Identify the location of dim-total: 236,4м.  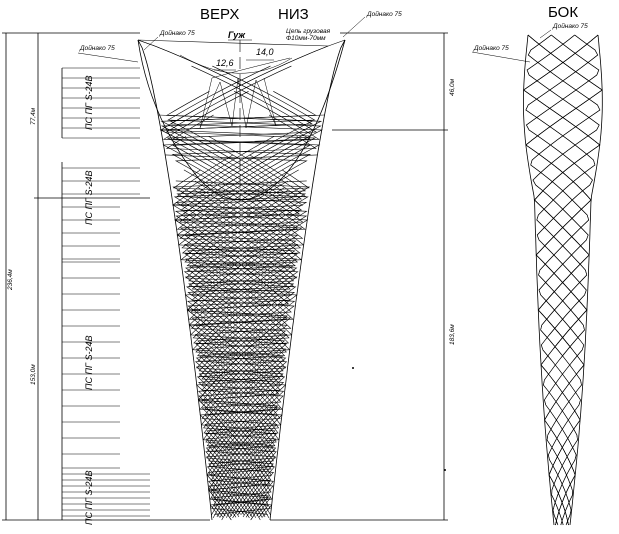
(10, 280).